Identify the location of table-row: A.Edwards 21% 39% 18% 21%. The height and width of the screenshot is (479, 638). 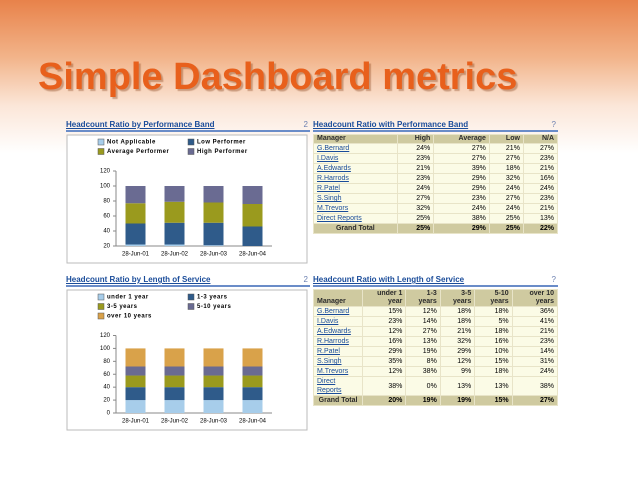
(436, 168).